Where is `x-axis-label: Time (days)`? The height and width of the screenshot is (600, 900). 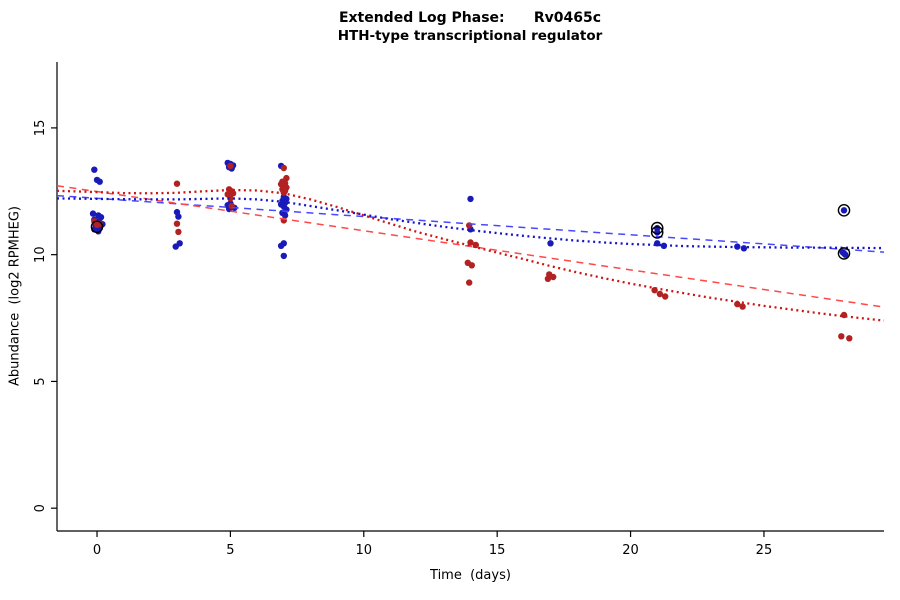
x-axis-label: Time (days) is located at coordinates (470, 575).